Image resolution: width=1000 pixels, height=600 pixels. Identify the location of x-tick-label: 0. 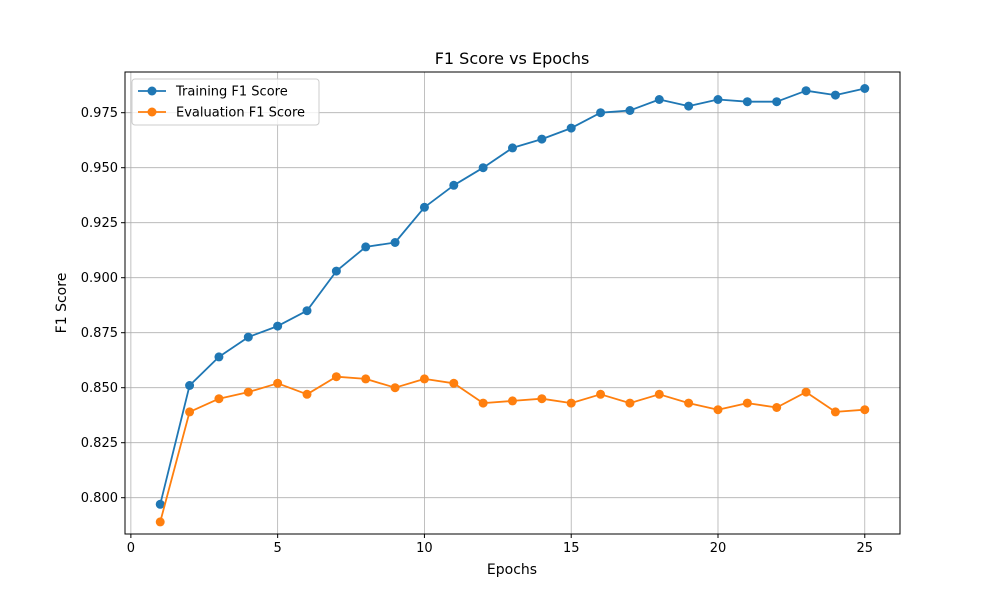
(131, 548).